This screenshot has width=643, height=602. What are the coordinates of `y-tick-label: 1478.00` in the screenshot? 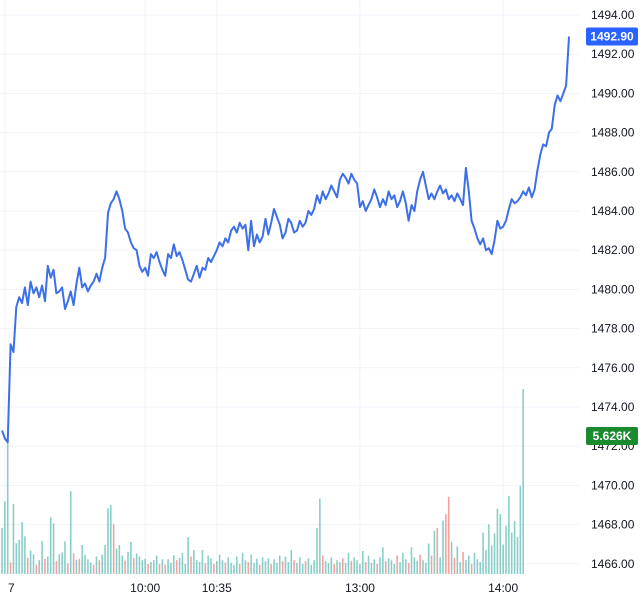 It's located at (613, 329).